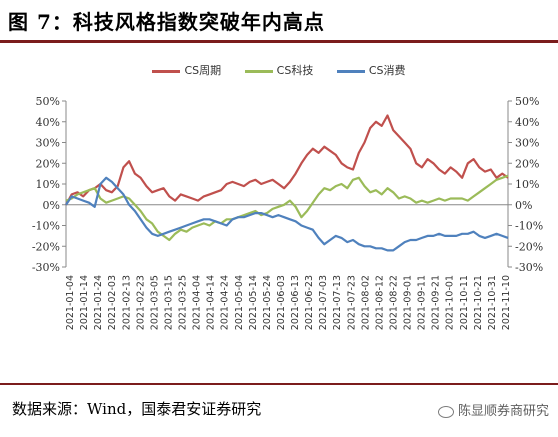 This screenshot has width=558, height=437. Describe the element at coordinates (464, 302) in the screenshot. I see `x-tick-label: 2021-10-11` at that location.